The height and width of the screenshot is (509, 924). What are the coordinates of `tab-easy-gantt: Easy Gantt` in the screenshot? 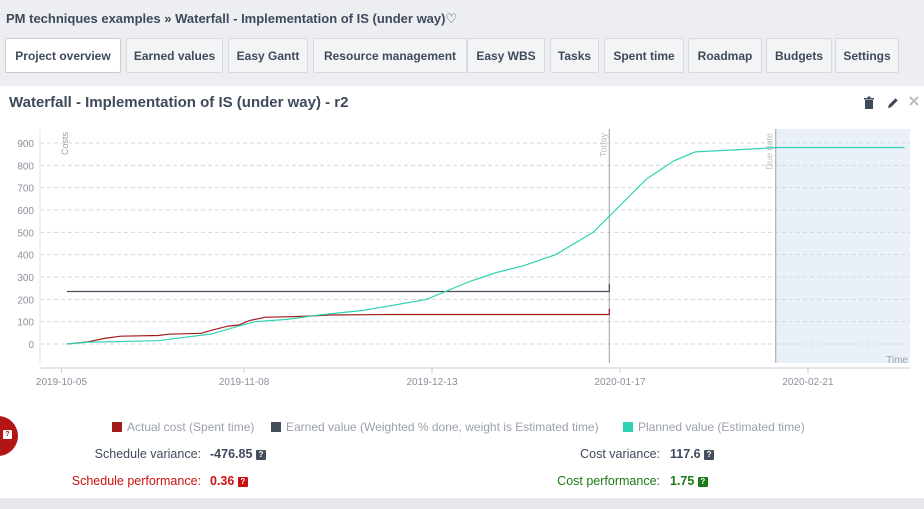 It's located at (268, 55).